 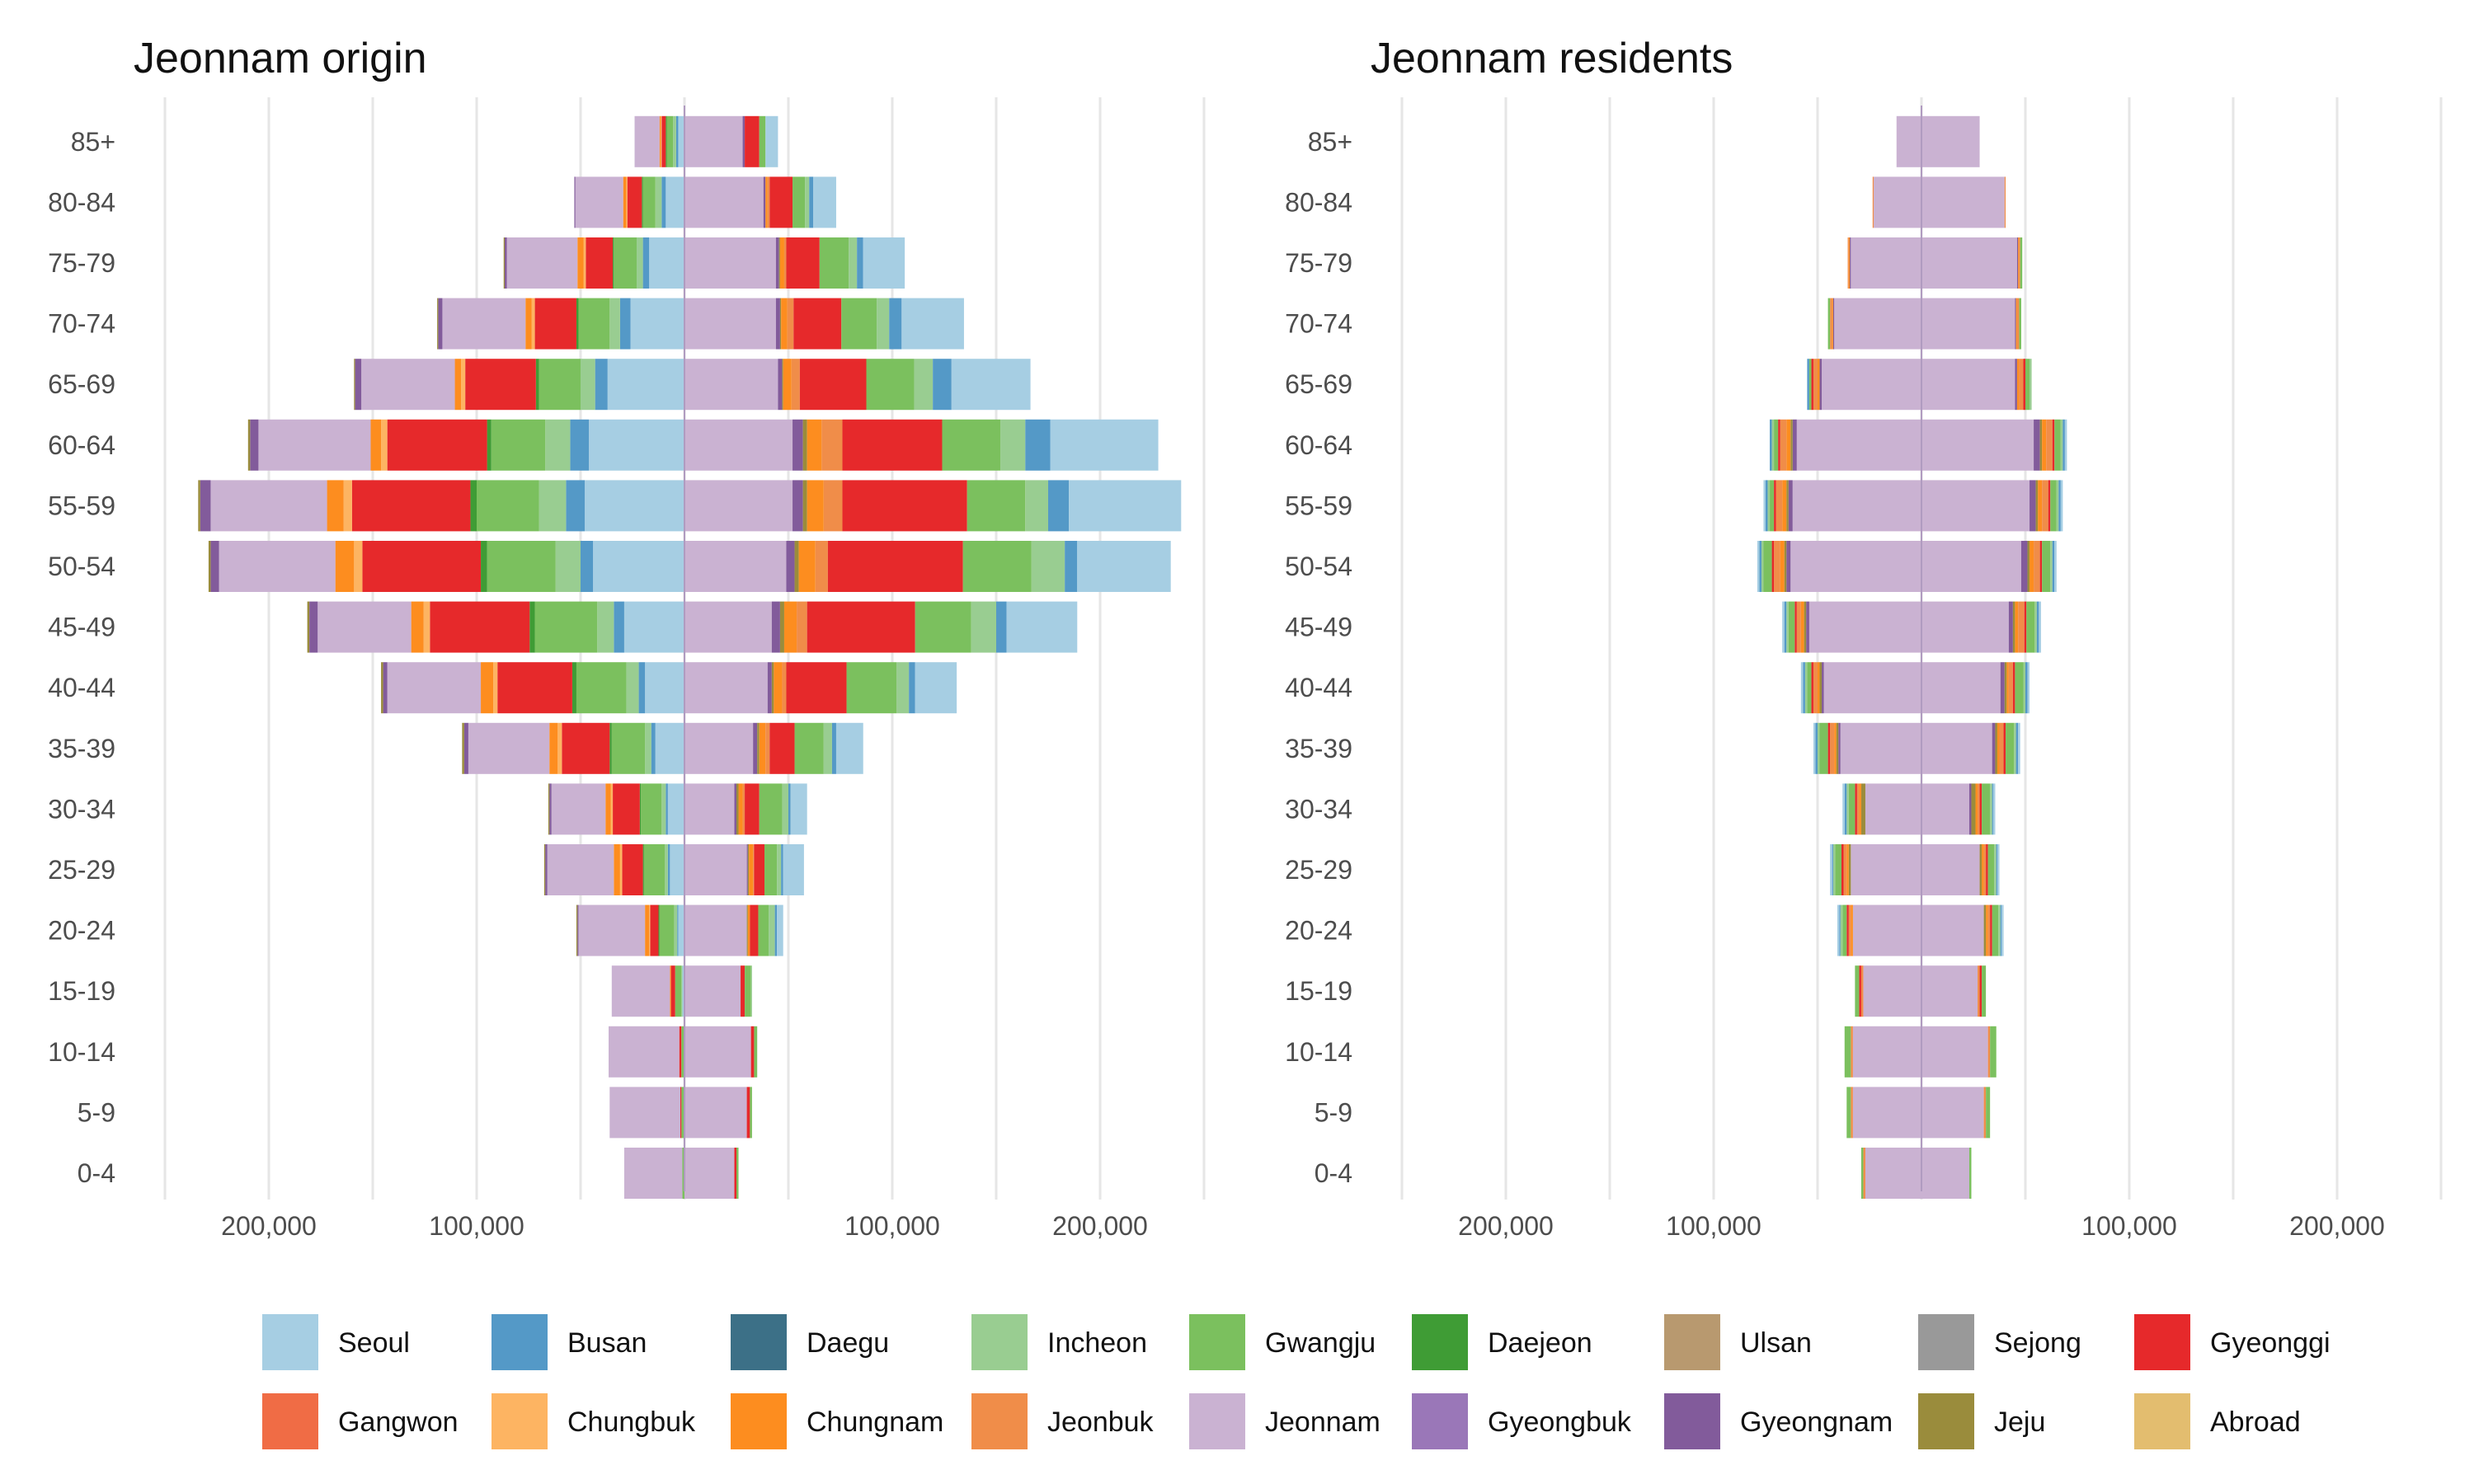 I want to click on bar-seoul-left-85+, so click(x=681, y=141).